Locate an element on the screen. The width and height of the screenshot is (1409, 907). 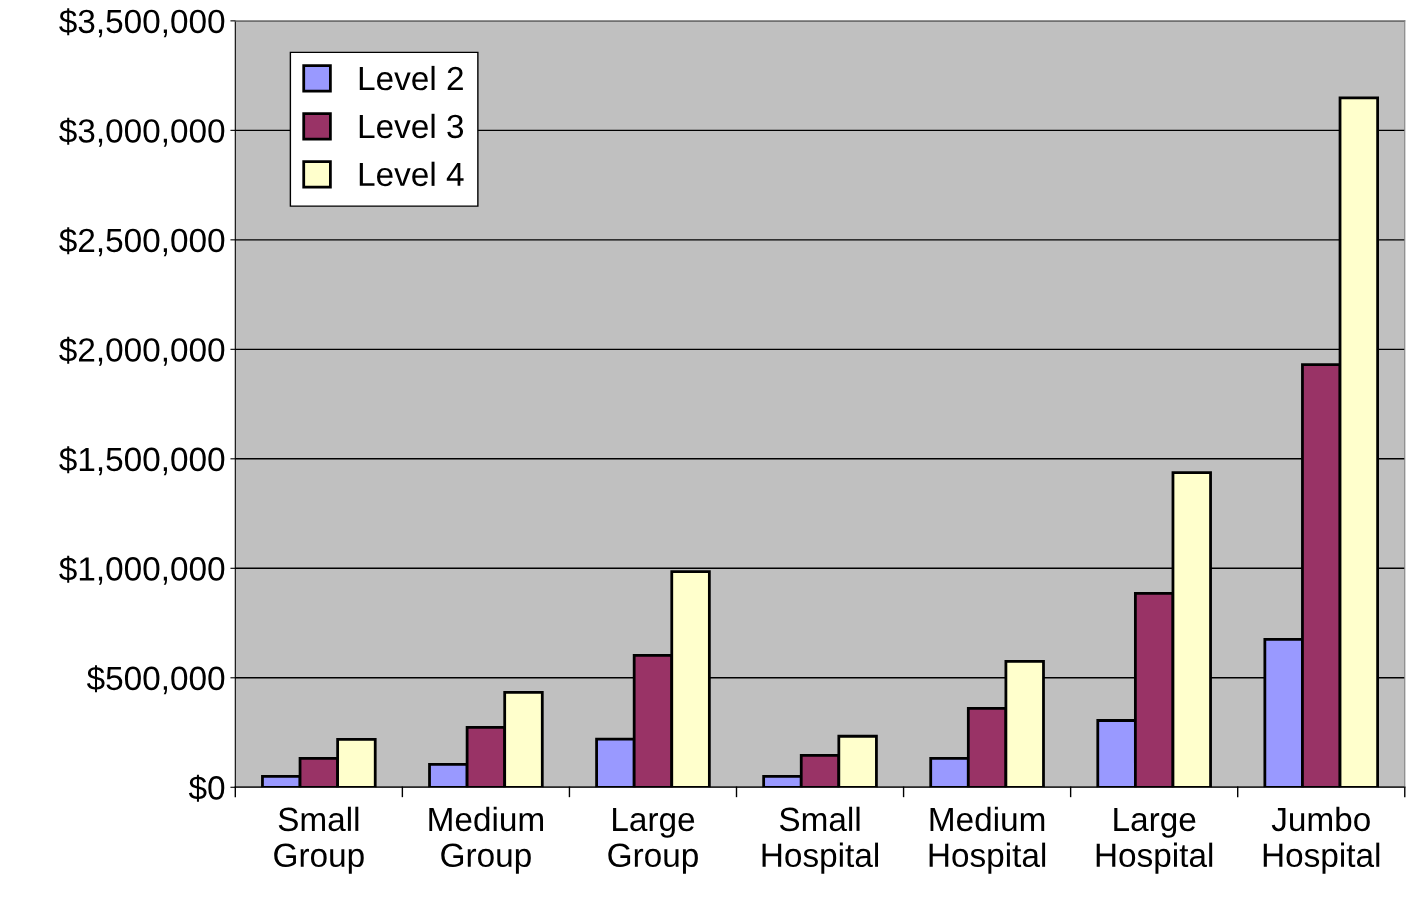
y-tick-label: $3,500,000 is located at coordinates (142, 23).